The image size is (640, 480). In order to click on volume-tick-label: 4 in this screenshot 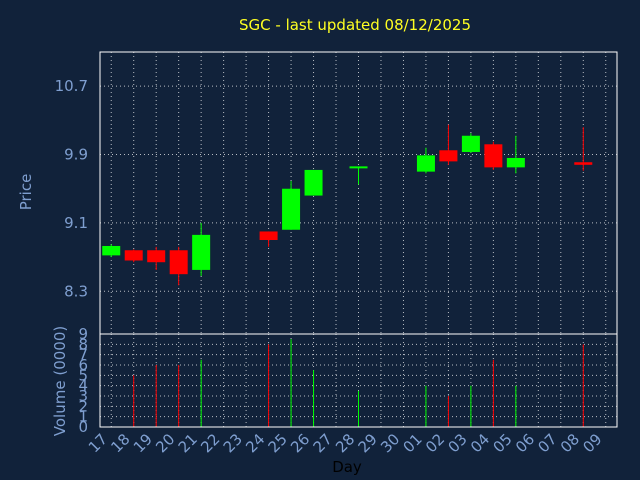, I will do `click(83, 386)`.